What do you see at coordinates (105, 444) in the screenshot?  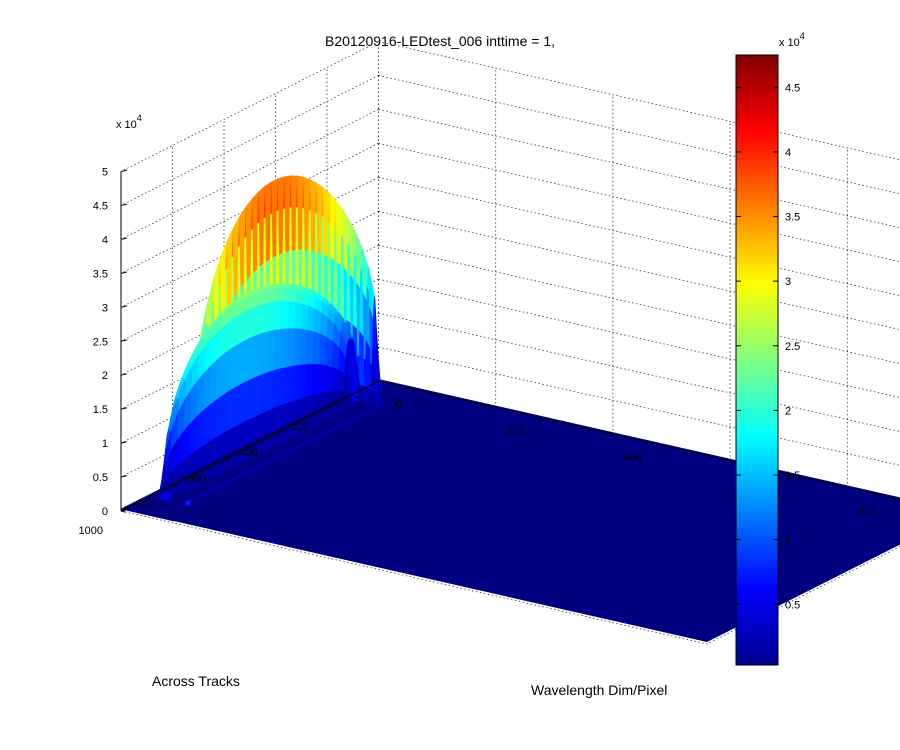 I see `z-tick-label: 1` at bounding box center [105, 444].